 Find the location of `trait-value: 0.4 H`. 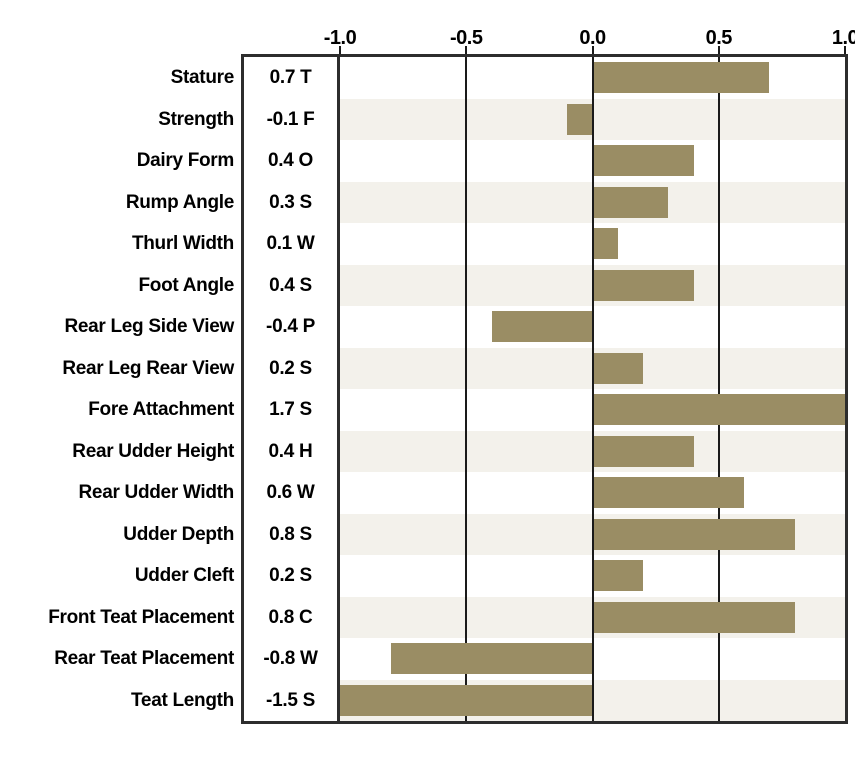

trait-value: 0.4 H is located at coordinates (290, 451).